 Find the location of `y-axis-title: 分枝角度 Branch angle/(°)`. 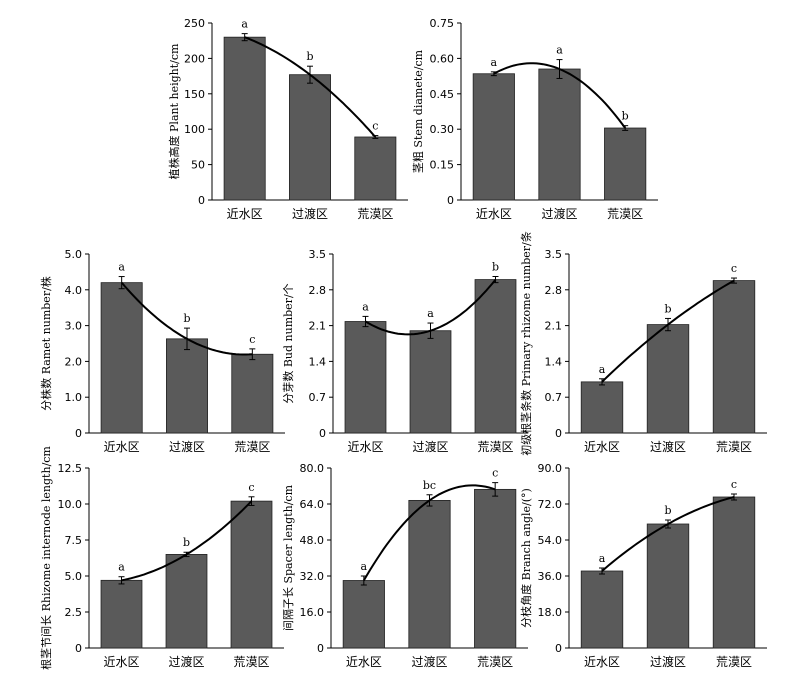

y-axis-title: 分枝角度 Branch angle/(°) is located at coordinates (526, 558).